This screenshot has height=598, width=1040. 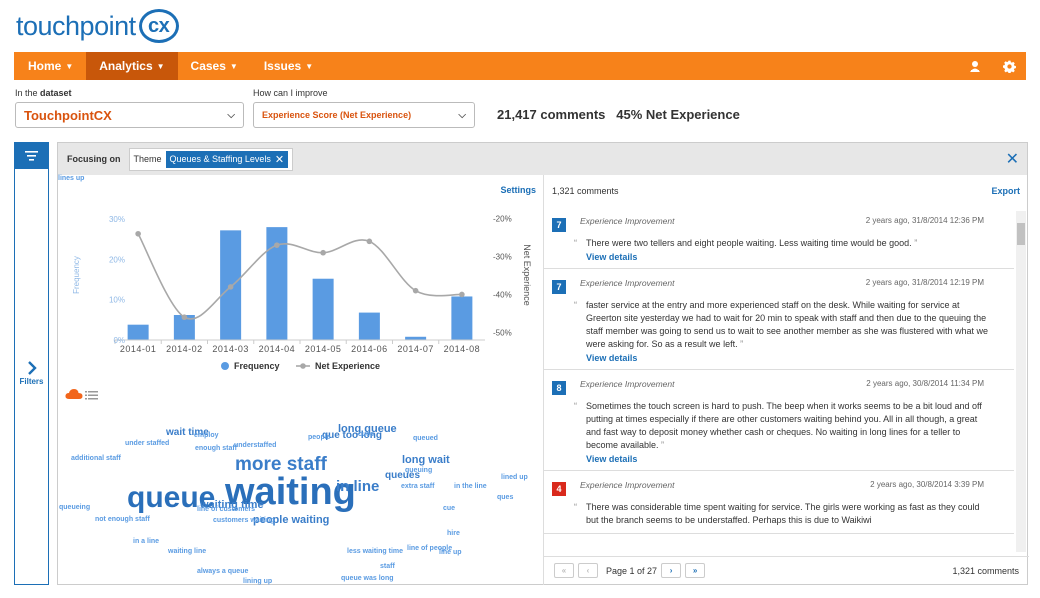 What do you see at coordinates (518, 190) in the screenshot?
I see `settings-link: Settings` at bounding box center [518, 190].